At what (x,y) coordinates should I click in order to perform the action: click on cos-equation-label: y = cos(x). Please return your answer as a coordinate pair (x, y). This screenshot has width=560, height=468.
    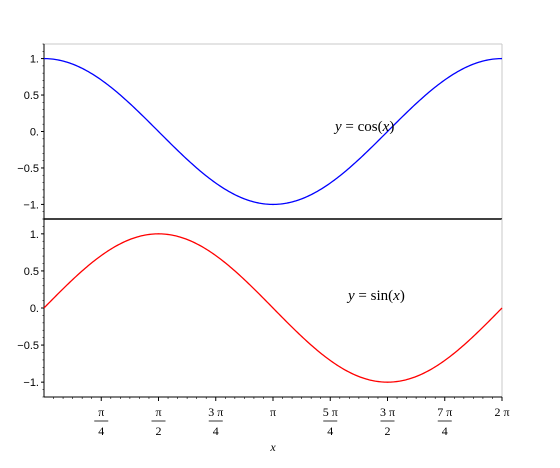
    Looking at the image, I should click on (363, 127).